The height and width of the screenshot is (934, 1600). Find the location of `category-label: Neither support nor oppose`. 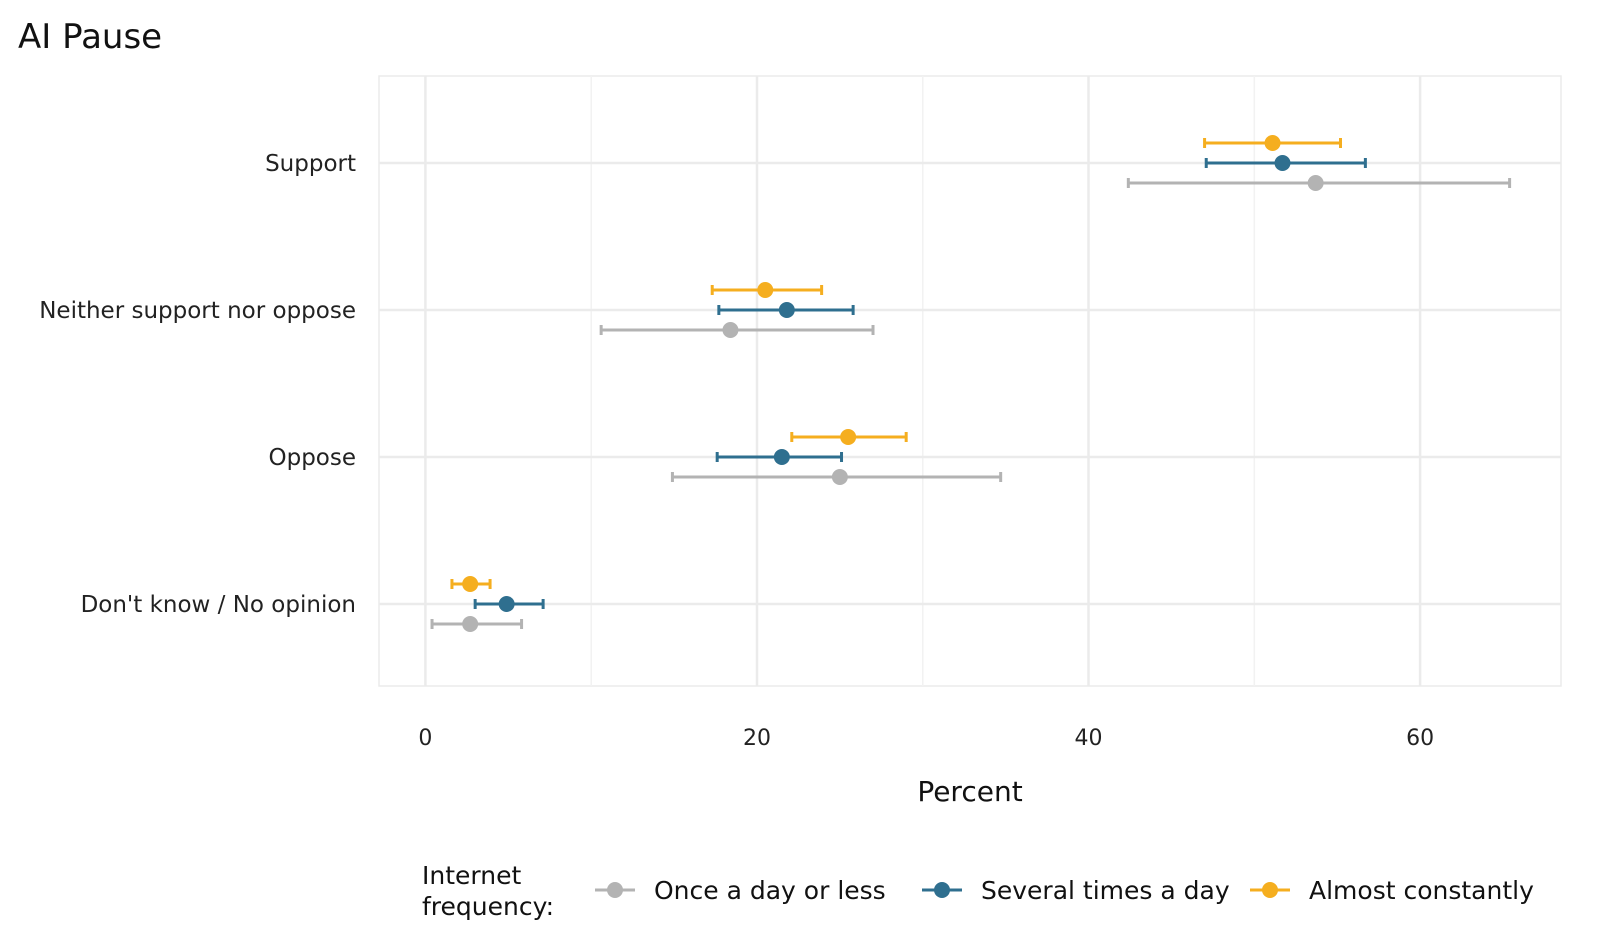

category-label: Neither support nor oppose is located at coordinates (197, 311).